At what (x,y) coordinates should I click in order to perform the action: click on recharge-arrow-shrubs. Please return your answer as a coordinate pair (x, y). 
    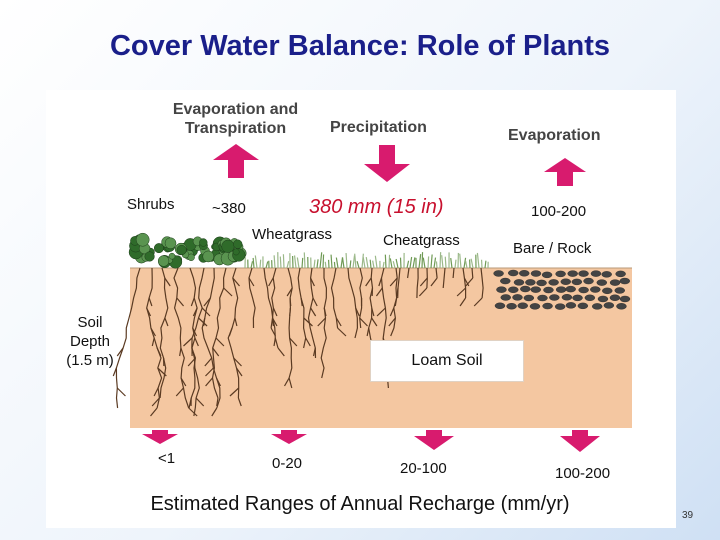
    Looking at the image, I should click on (160, 437).